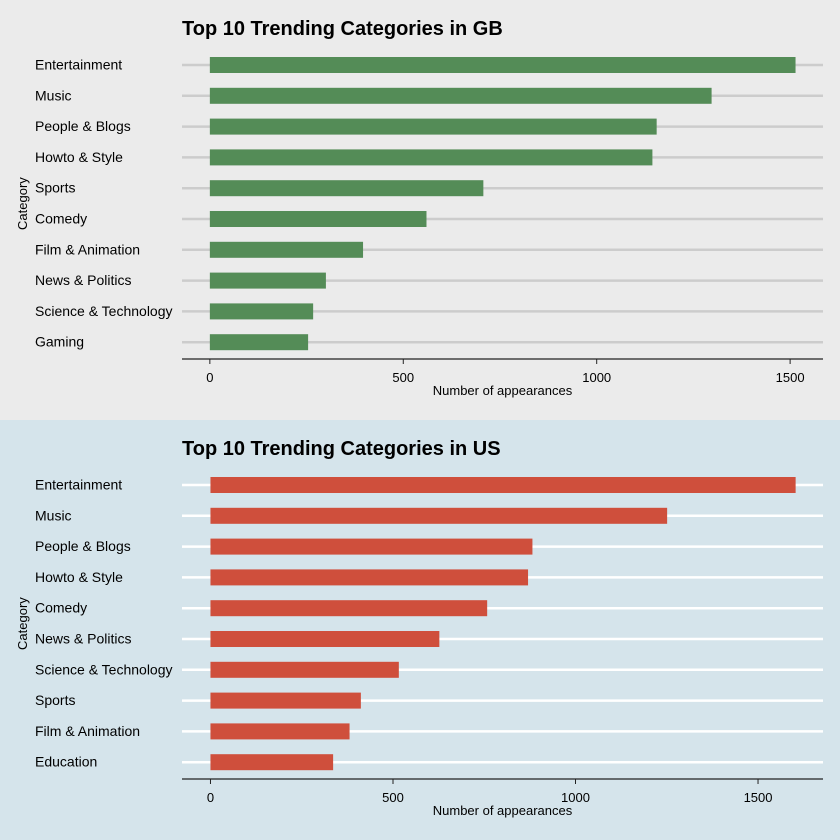 Image resolution: width=840 pixels, height=840 pixels. I want to click on category-label: Gaming, so click(59, 342).